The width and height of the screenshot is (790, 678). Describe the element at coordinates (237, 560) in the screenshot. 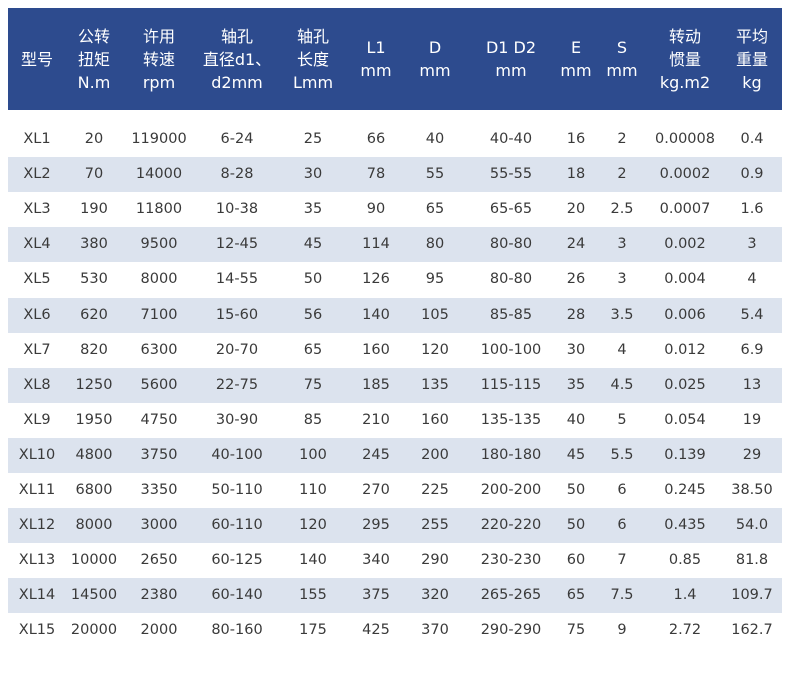

I see `table-cell: 60-125` at that location.